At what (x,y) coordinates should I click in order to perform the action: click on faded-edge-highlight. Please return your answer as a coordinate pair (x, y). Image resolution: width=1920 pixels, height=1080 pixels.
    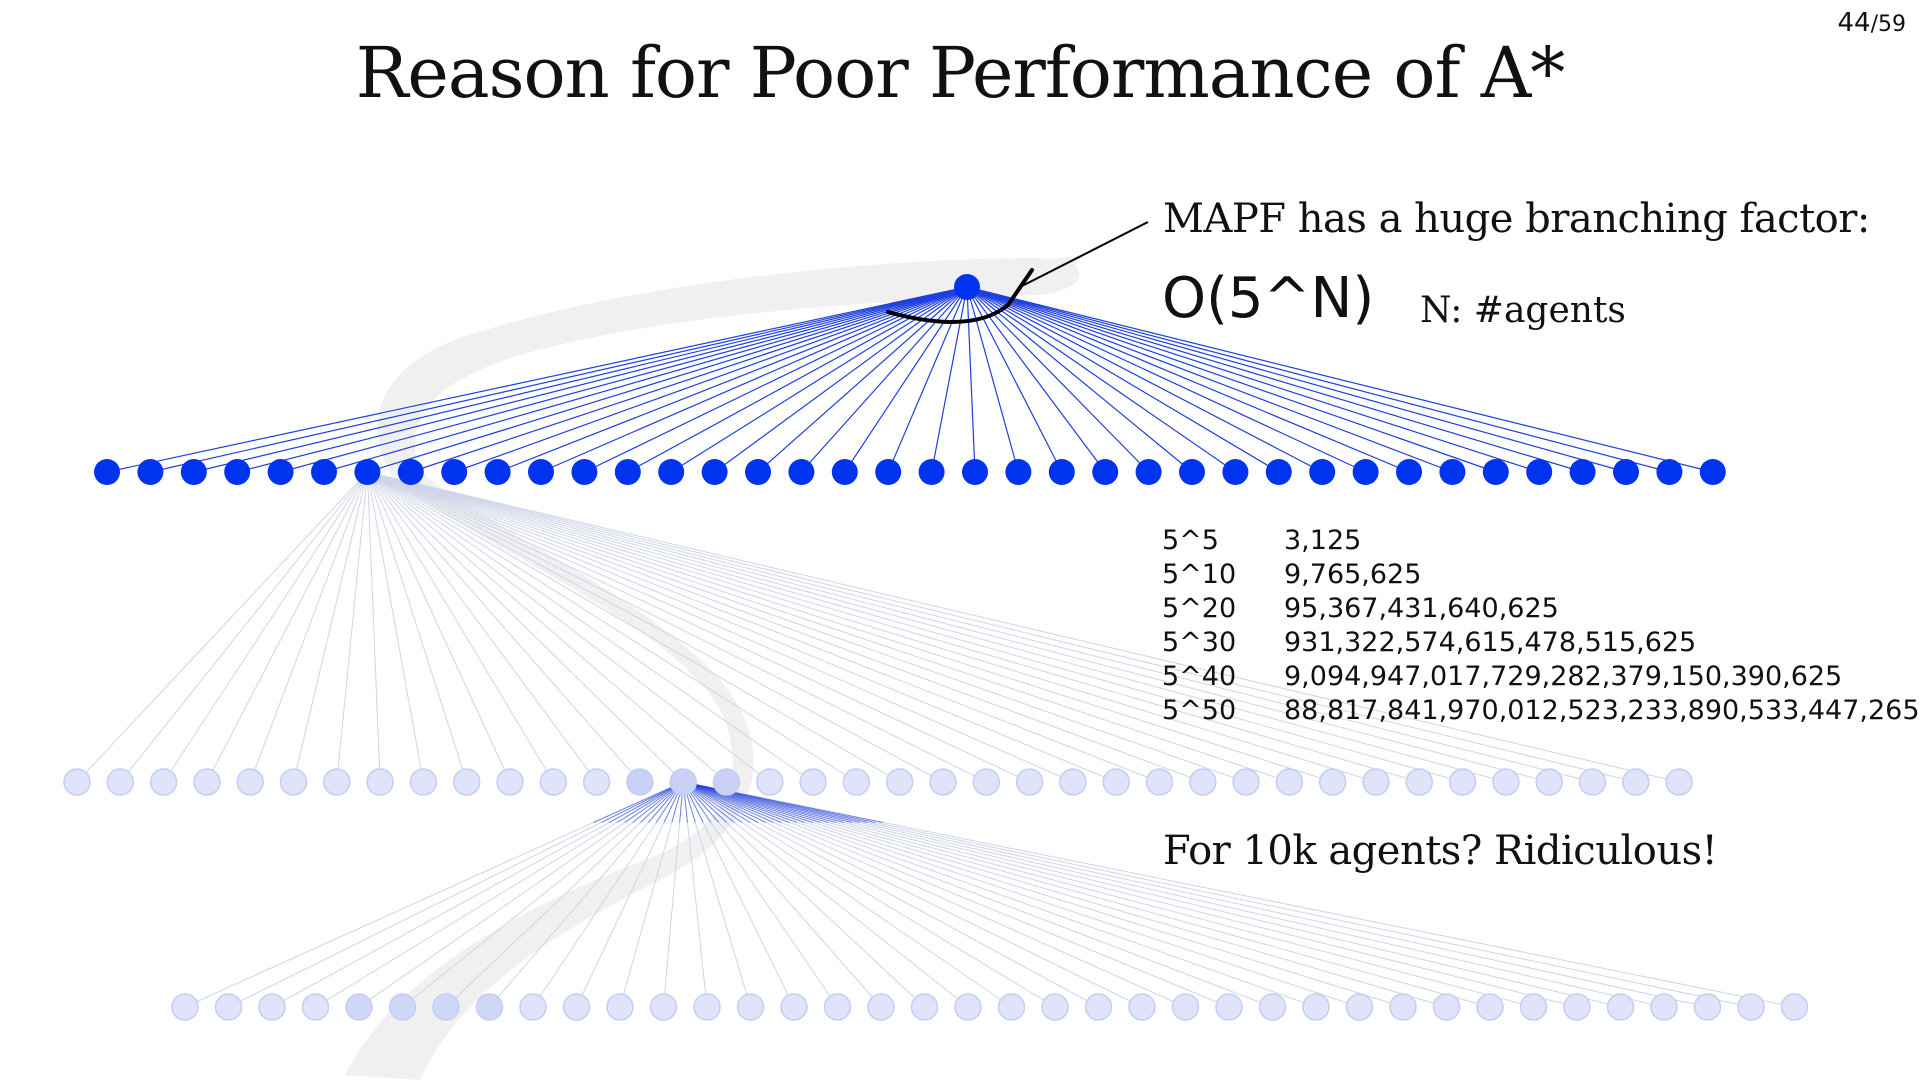
    Looking at the image, I should click on (724, 802).